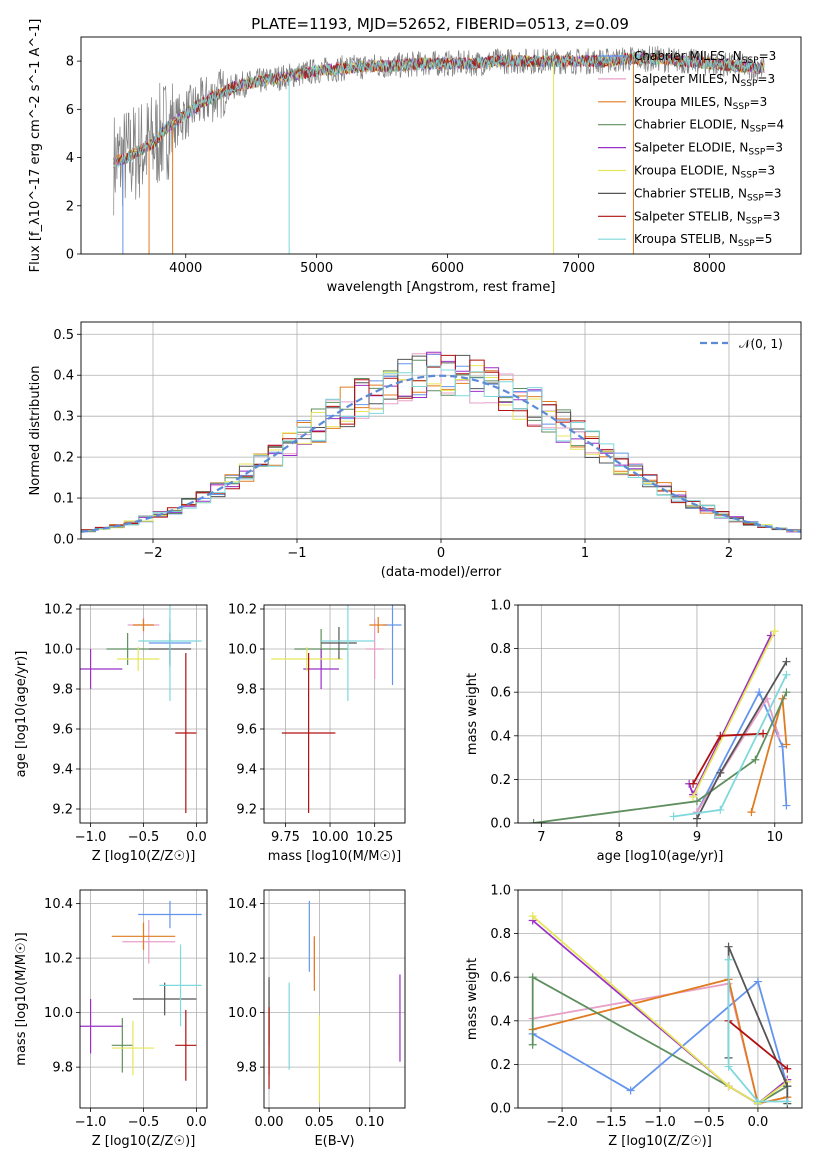  I want to click on x-axis-label: mass [log10(M/M☉)], so click(334, 856).